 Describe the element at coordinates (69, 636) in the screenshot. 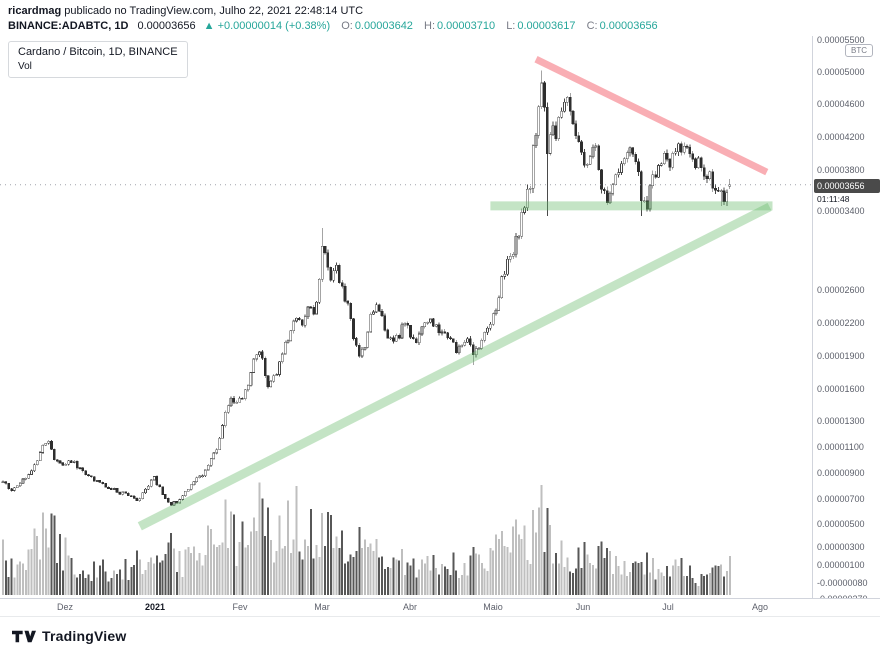

I see `tradingview-footer: TradingView` at that location.